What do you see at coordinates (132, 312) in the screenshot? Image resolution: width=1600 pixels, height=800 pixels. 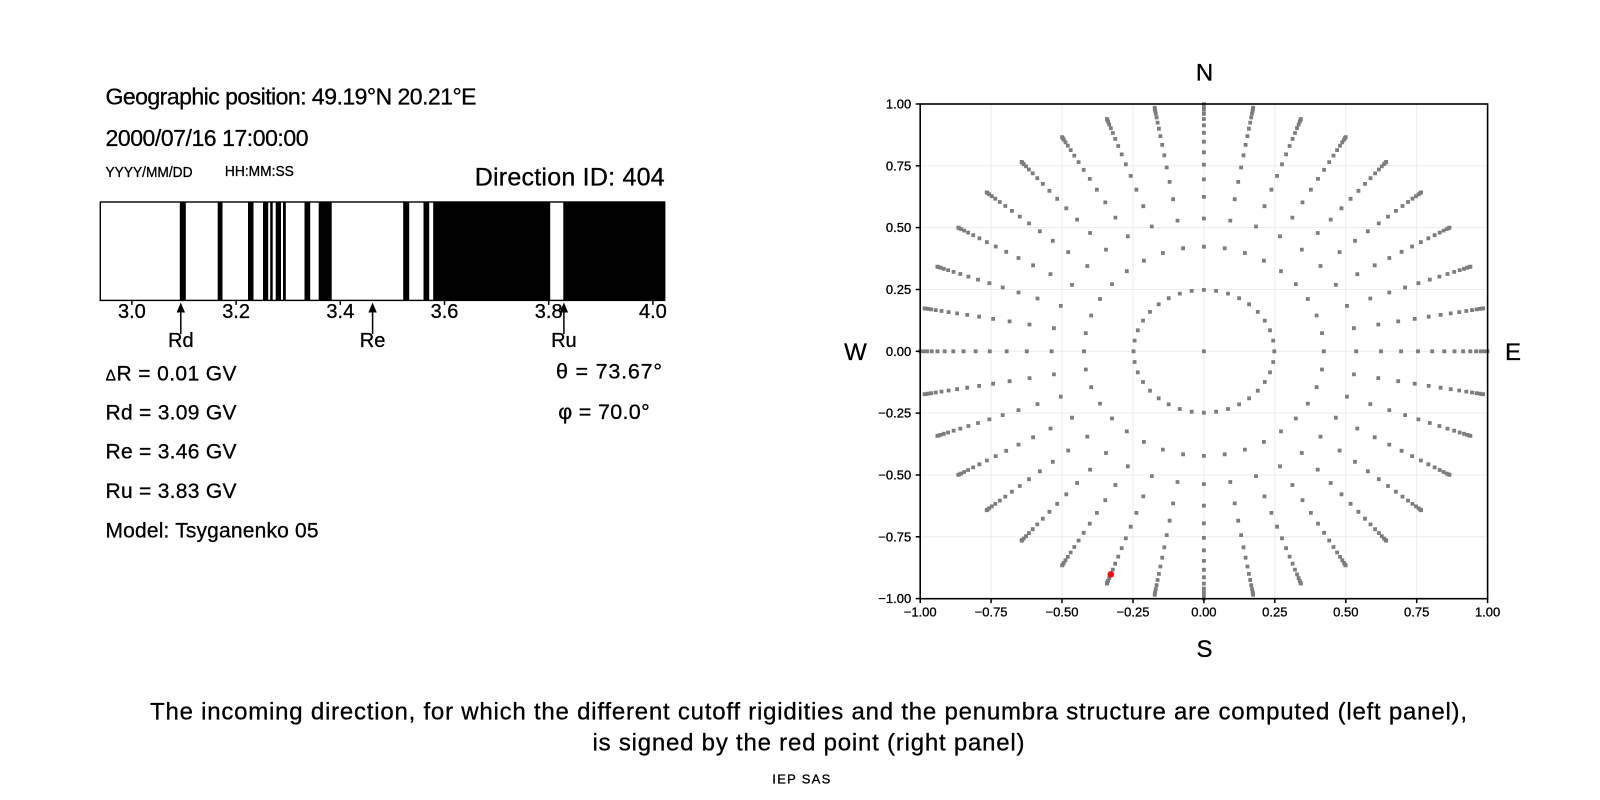 I see `svg-text: 3.0` at bounding box center [132, 312].